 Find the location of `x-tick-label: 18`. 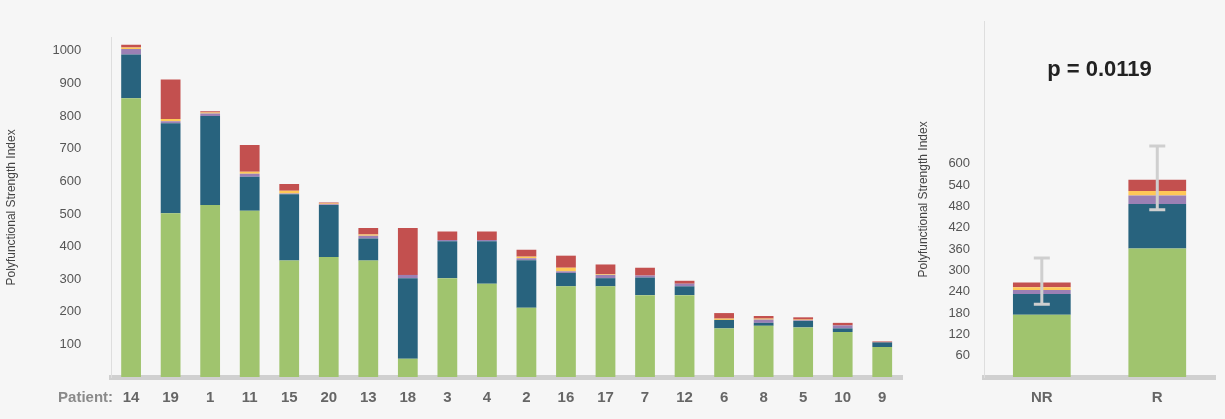

x-tick-label: 18 is located at coordinates (408, 397).